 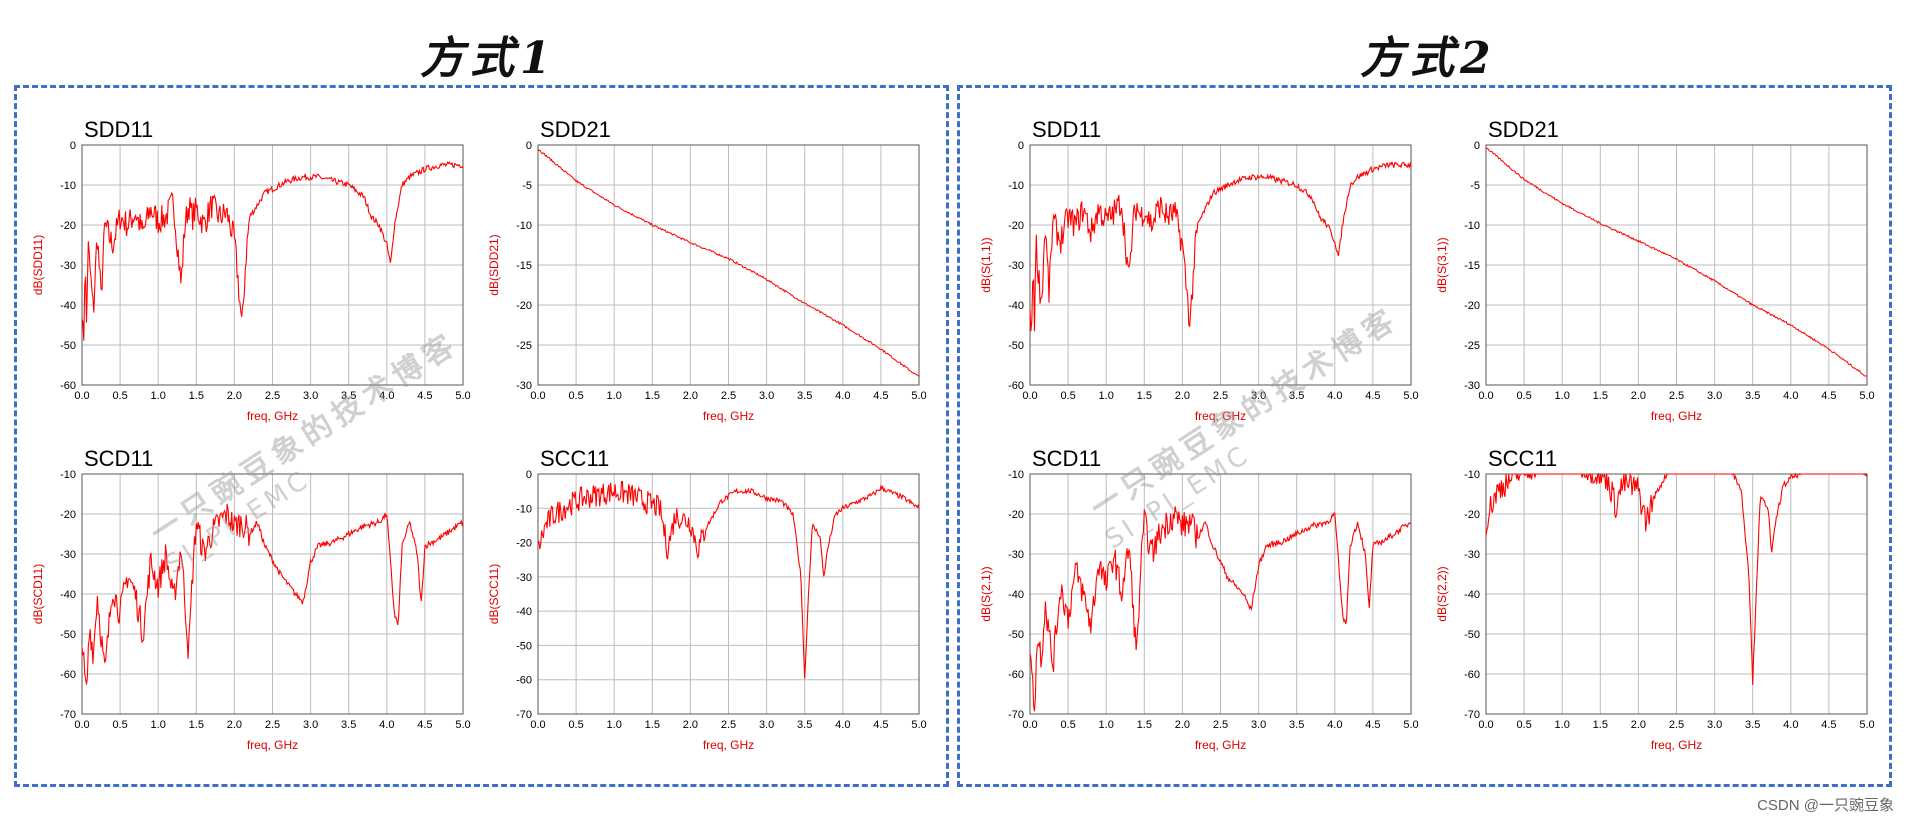 I want to click on m1-sdd21-ylabel: dB(SDD21), so click(x=494, y=264).